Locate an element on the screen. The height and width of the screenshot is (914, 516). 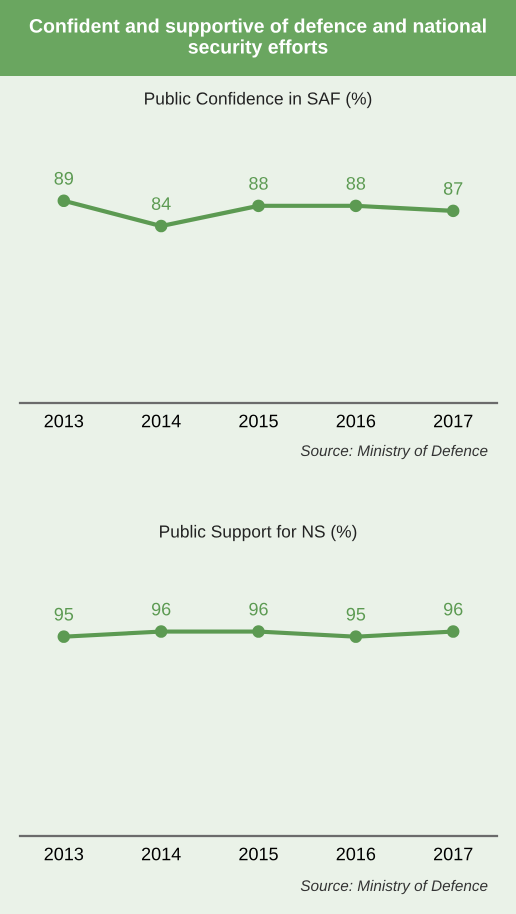
data-label: 87 is located at coordinates (453, 188).